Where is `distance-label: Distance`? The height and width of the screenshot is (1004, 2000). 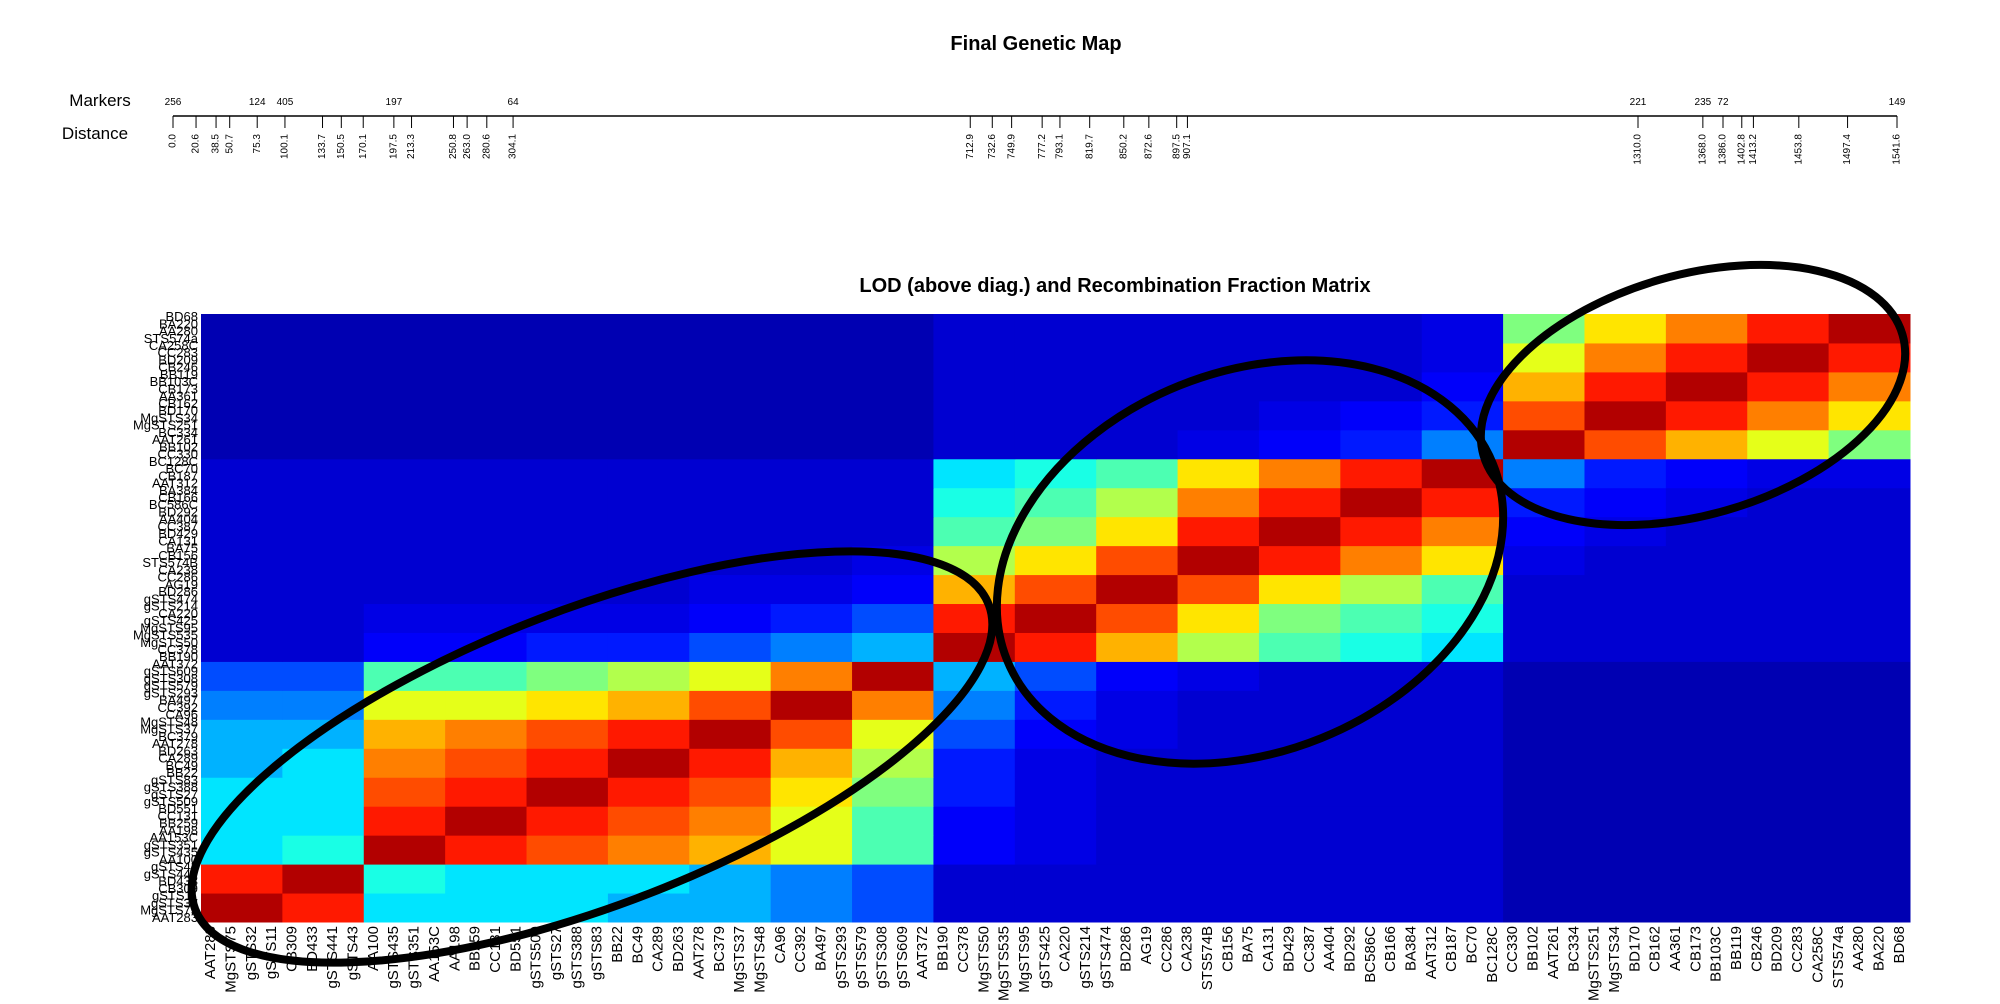 distance-label: Distance is located at coordinates (95, 133).